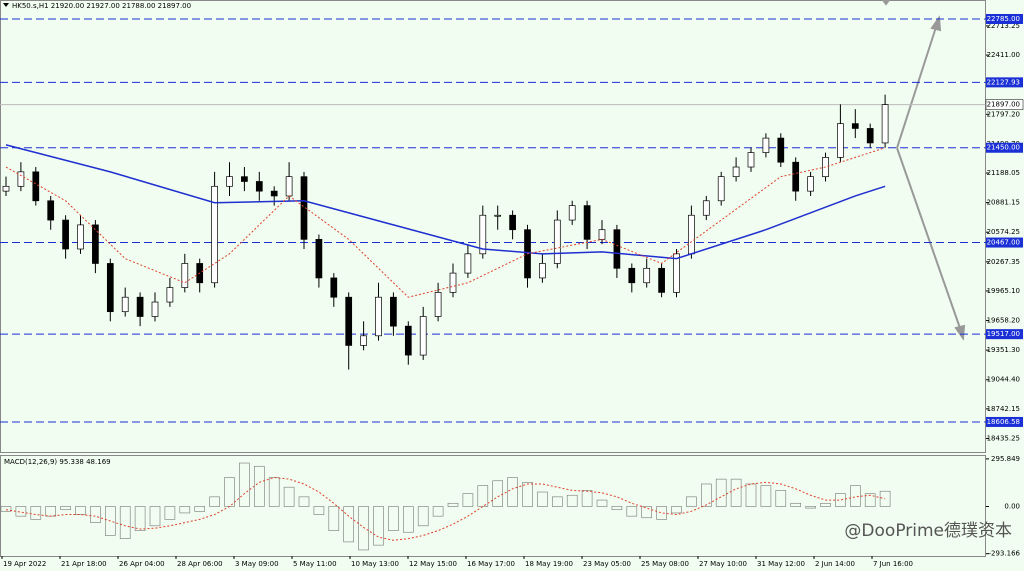  I want to click on x-tick-label: 23 May 05:00, so click(607, 564).